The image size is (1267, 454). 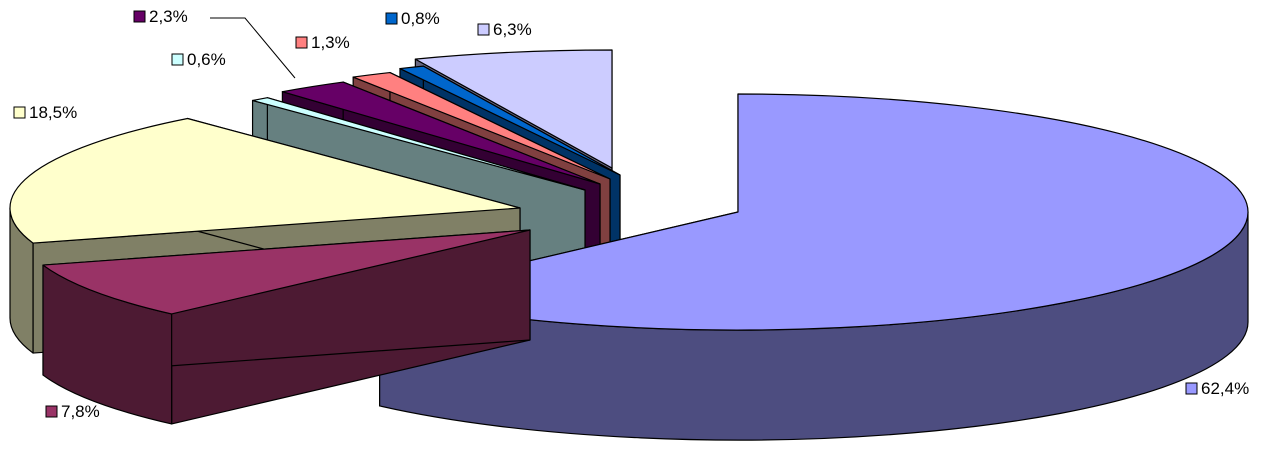 I want to click on data-label: 1,3%, so click(x=322, y=42).